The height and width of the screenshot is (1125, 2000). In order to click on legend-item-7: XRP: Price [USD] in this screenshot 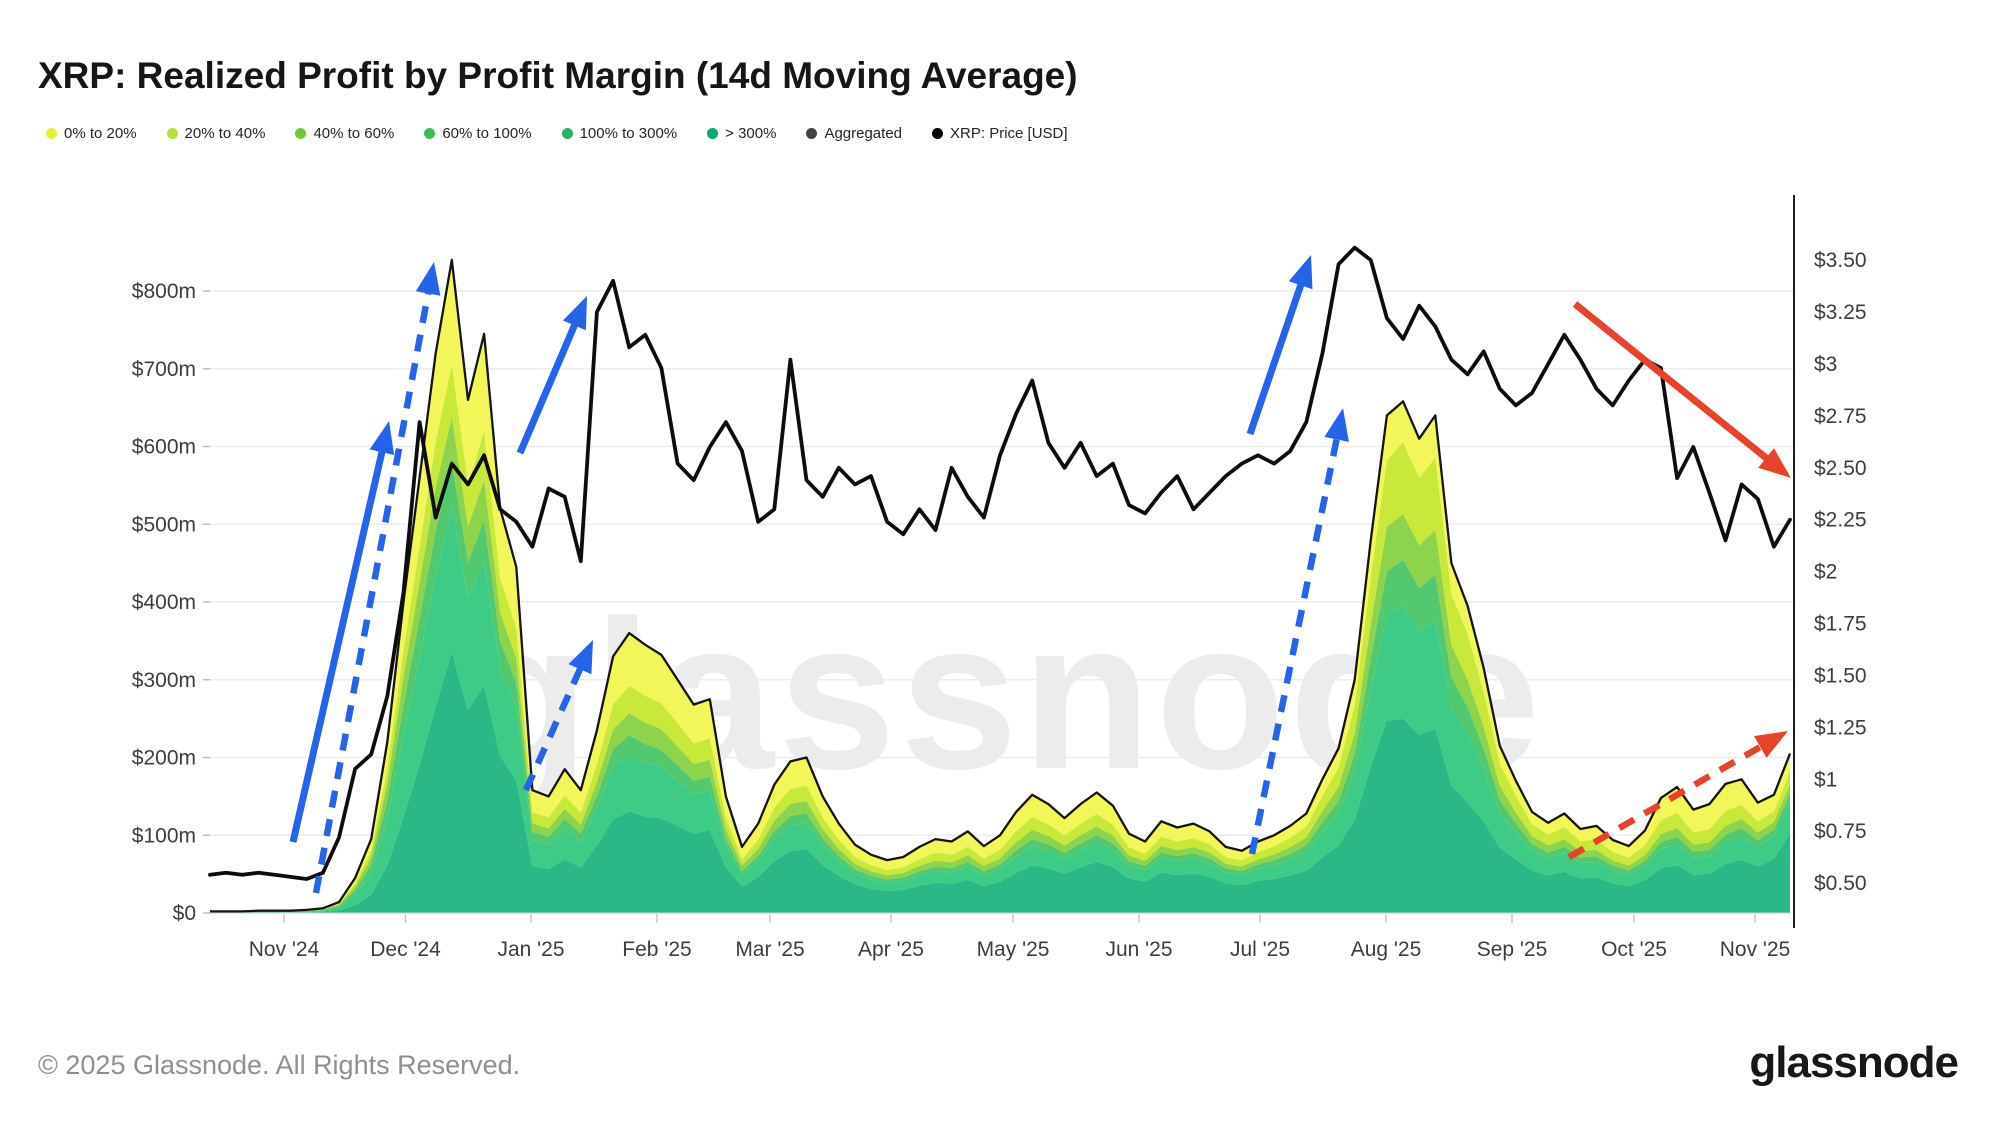, I will do `click(1000, 133)`.